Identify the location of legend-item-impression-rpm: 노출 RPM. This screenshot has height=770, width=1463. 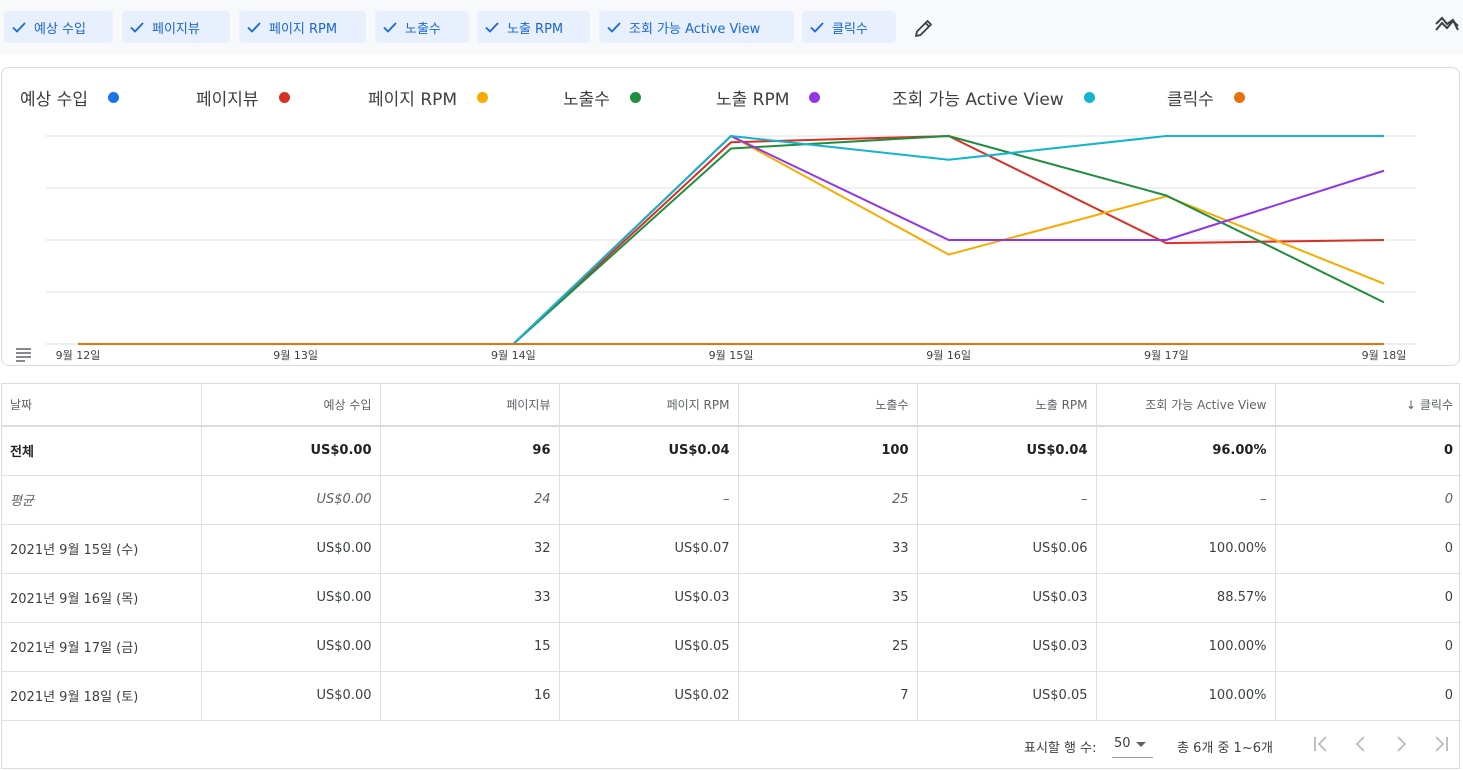
(768, 97).